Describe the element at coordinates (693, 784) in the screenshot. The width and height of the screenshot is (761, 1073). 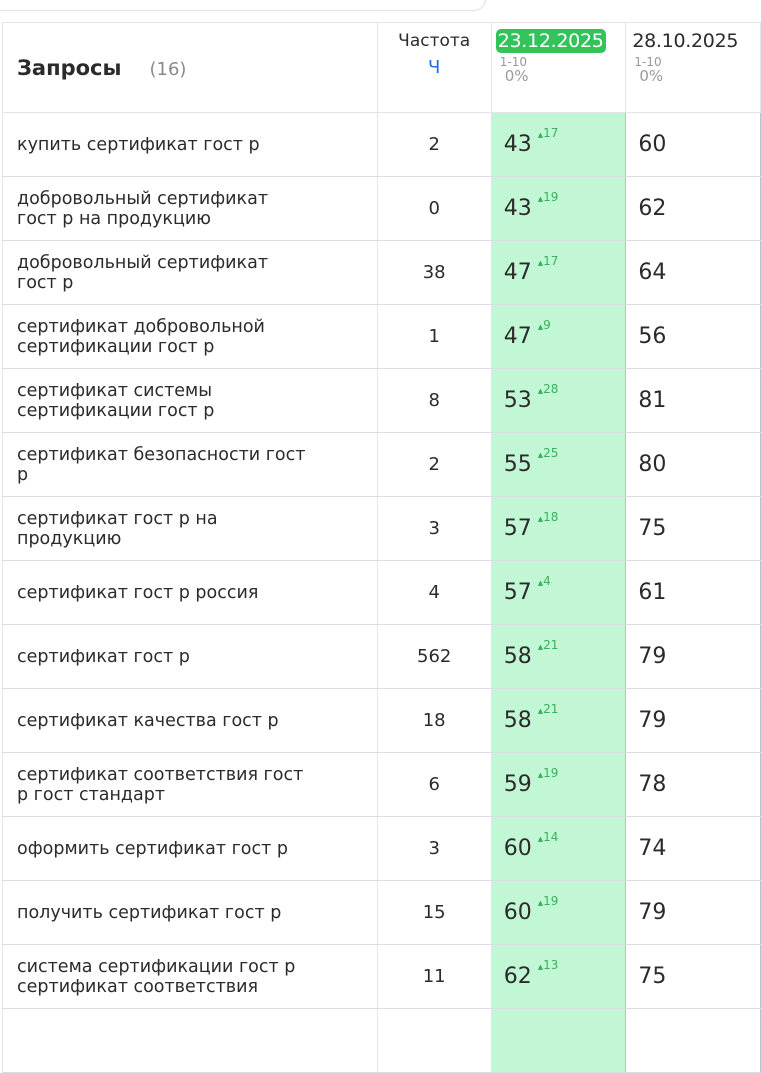
I see `position-previous: 78` at that location.